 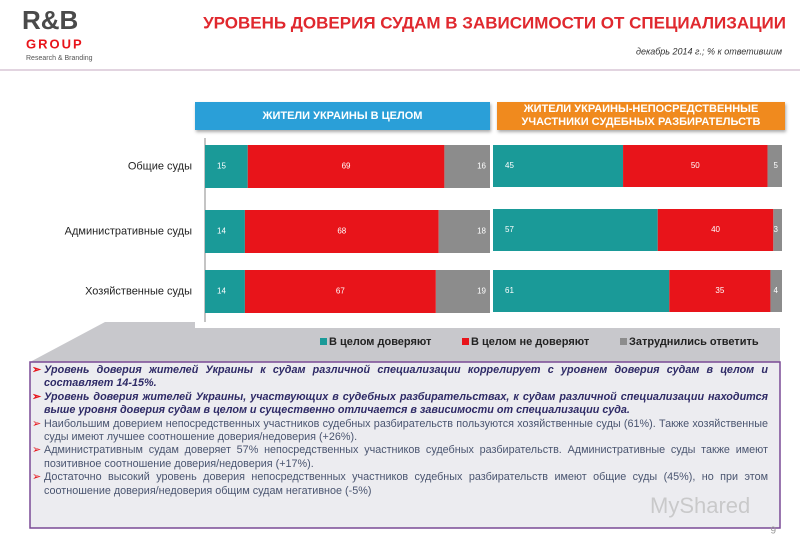 I want to click on value-label: 67, so click(x=340, y=291).